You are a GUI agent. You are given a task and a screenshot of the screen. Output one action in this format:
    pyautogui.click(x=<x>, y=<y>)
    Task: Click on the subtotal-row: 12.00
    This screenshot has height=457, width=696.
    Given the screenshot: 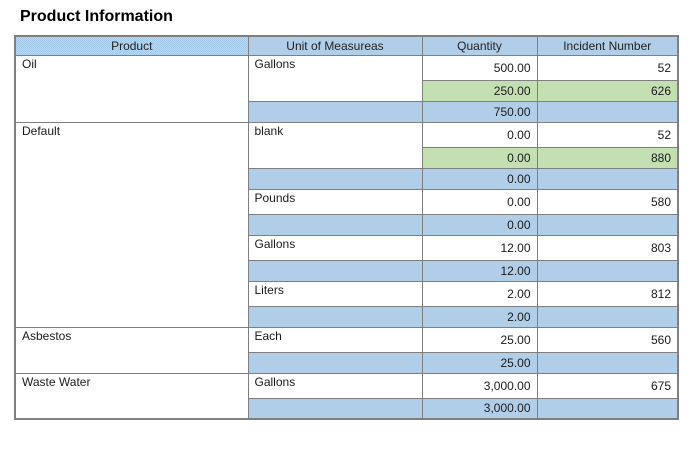 What is the action you would take?
    pyautogui.click(x=347, y=270)
    